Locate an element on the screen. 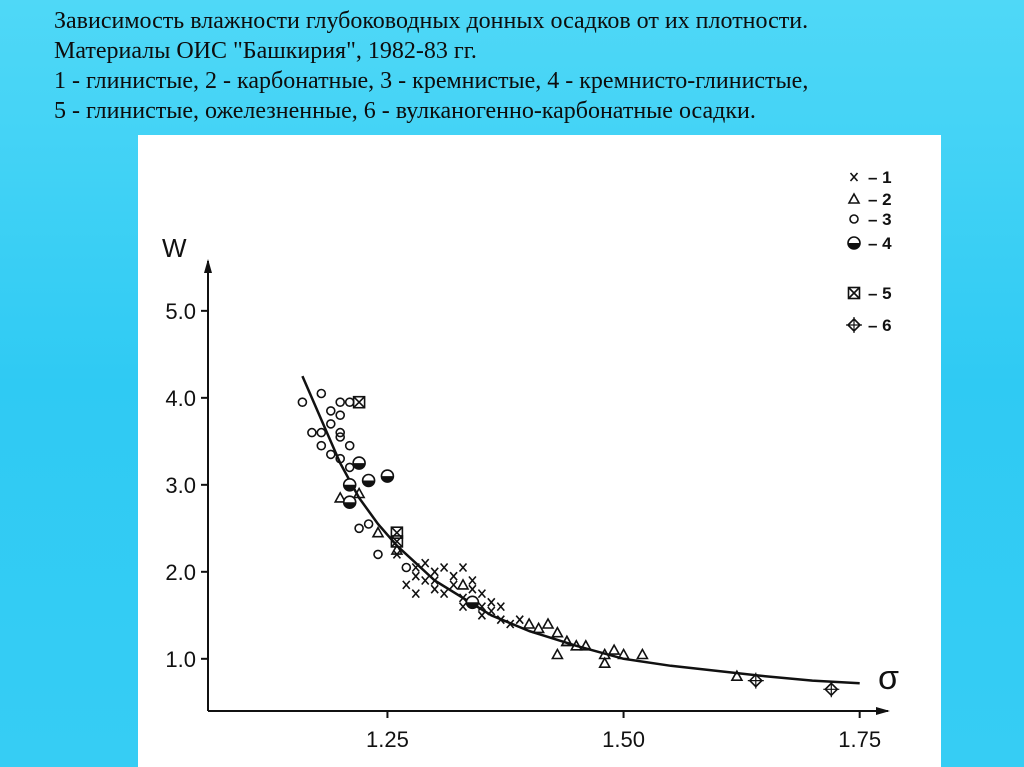 The width and height of the screenshot is (1024, 767). x-axis-arrow is located at coordinates (883, 711).